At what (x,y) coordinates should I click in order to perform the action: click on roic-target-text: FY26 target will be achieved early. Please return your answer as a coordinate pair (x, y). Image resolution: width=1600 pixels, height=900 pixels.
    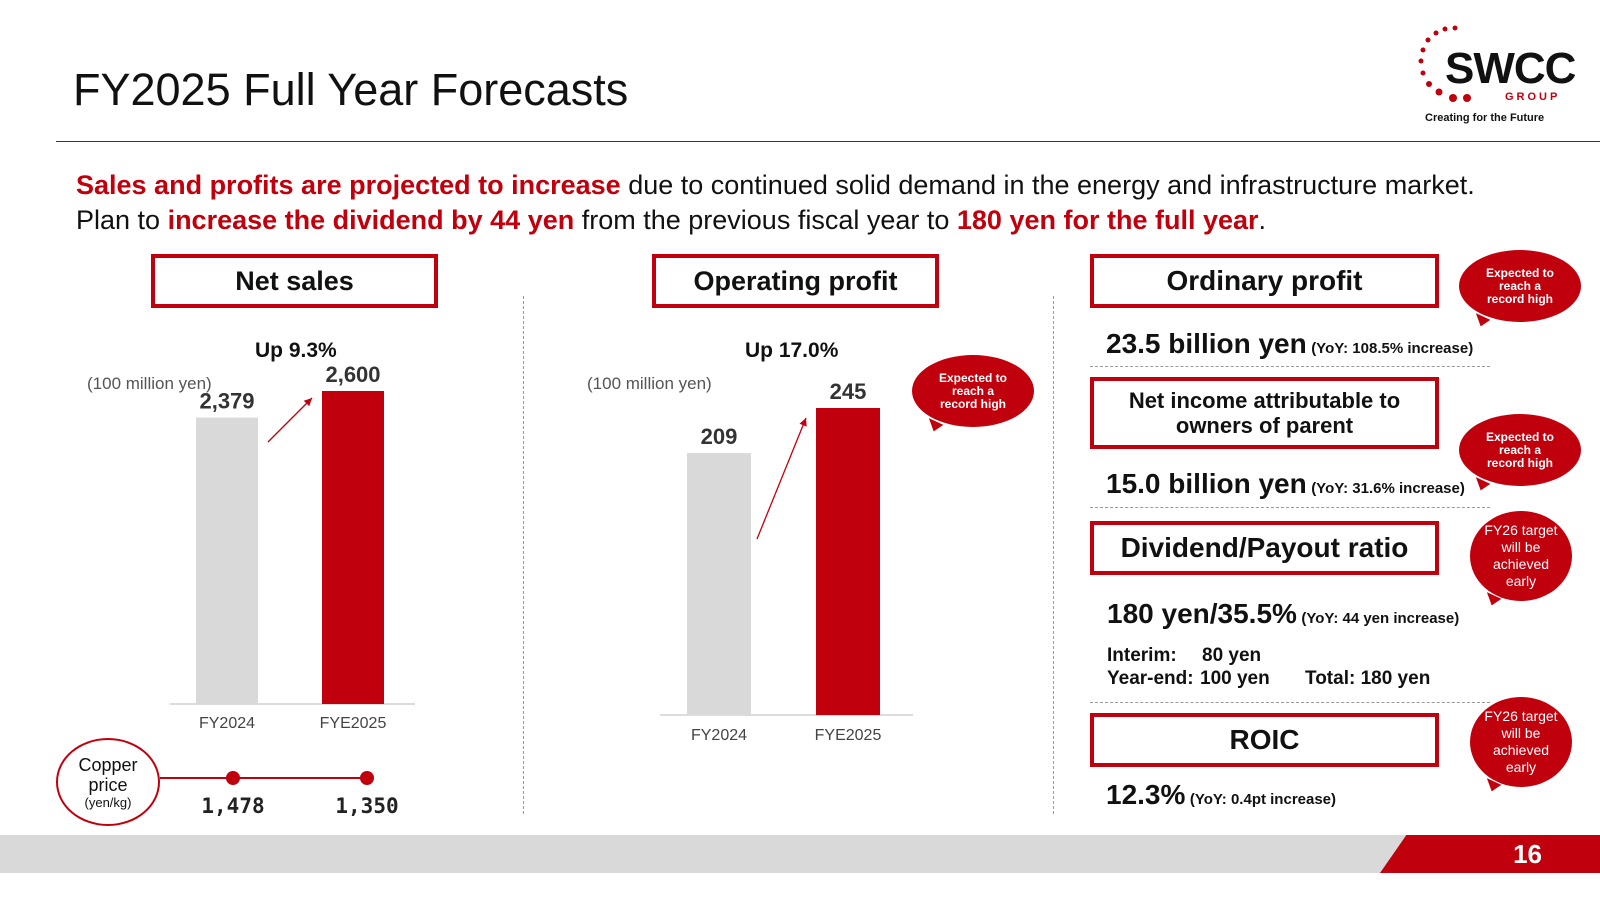
    Looking at the image, I should click on (1521, 741).